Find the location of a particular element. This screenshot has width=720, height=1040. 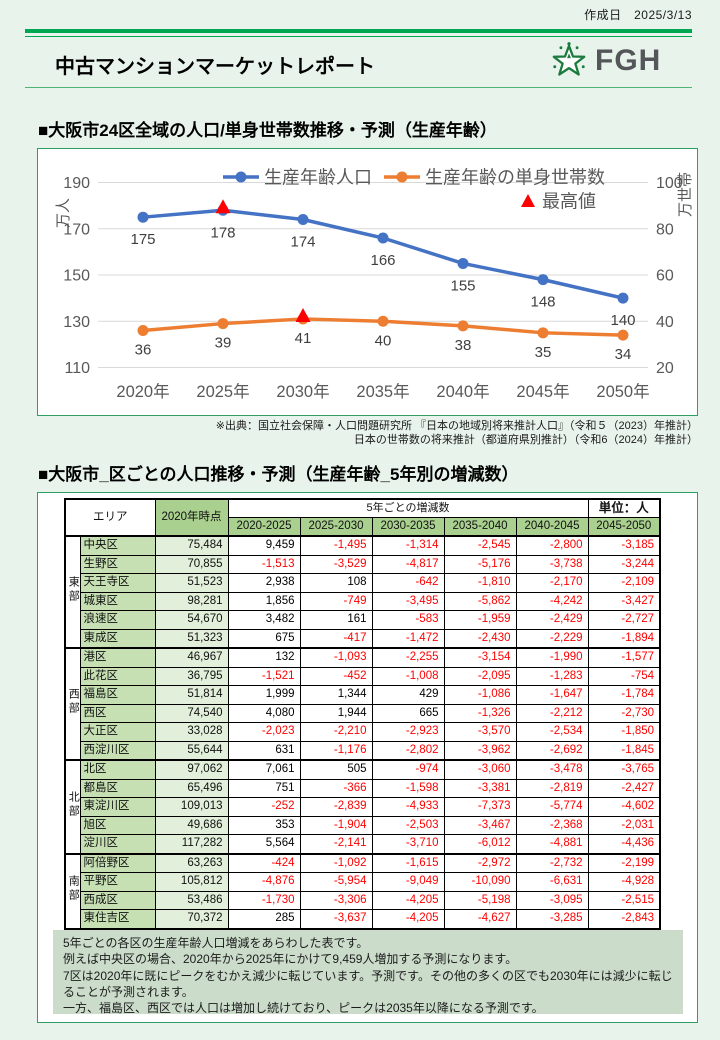

change-value-cell: -1,990 is located at coordinates (552, 657).